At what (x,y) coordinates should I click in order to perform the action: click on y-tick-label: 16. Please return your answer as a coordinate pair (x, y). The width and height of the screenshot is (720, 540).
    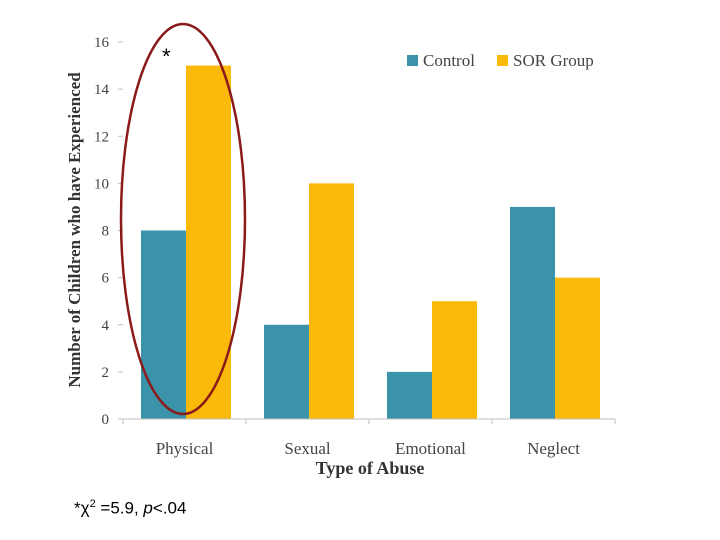
    Looking at the image, I should click on (102, 43).